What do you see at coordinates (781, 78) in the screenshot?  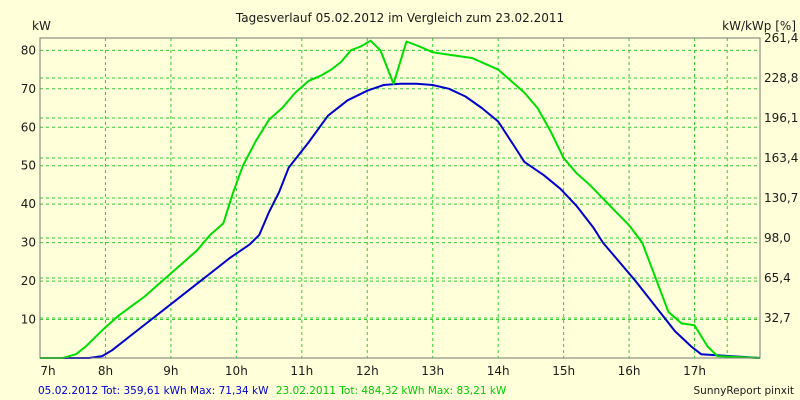 I see `y-tick-label-right: 228,8` at bounding box center [781, 78].